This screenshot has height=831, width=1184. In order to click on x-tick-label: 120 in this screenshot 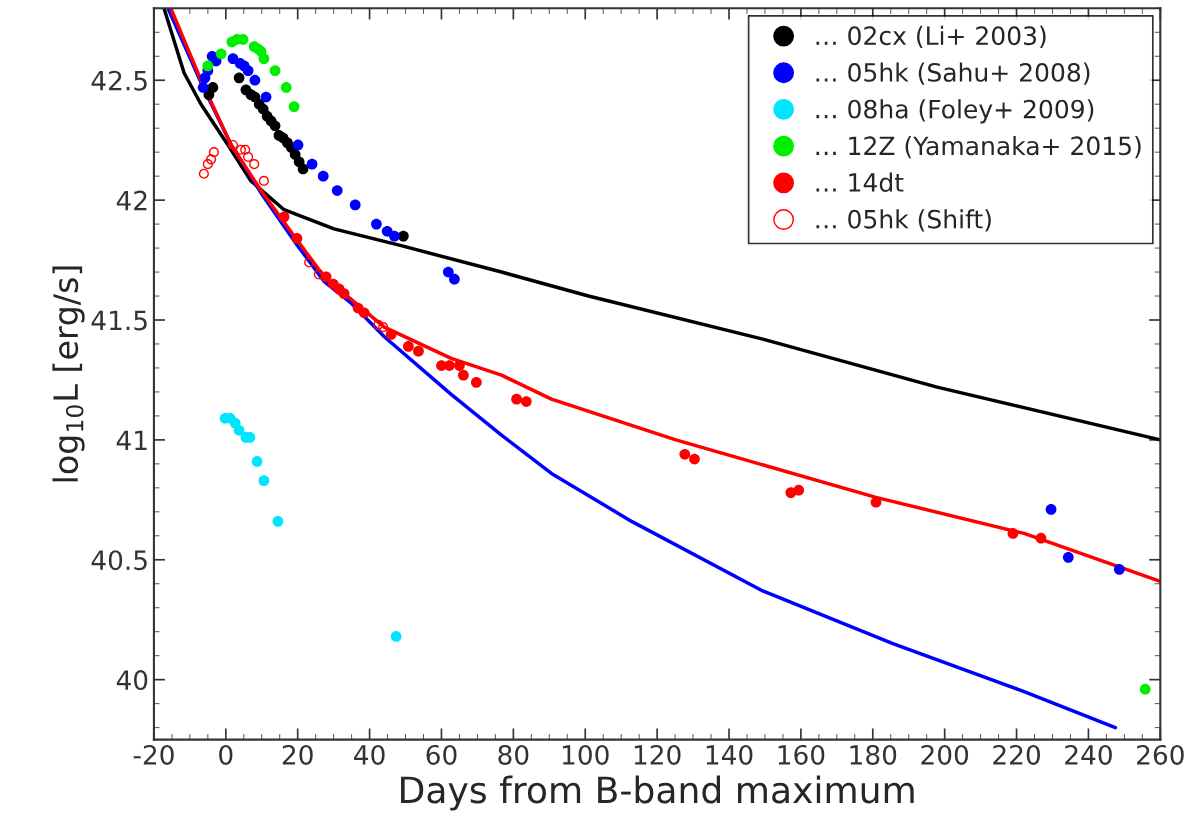, I will do `click(657, 754)`.